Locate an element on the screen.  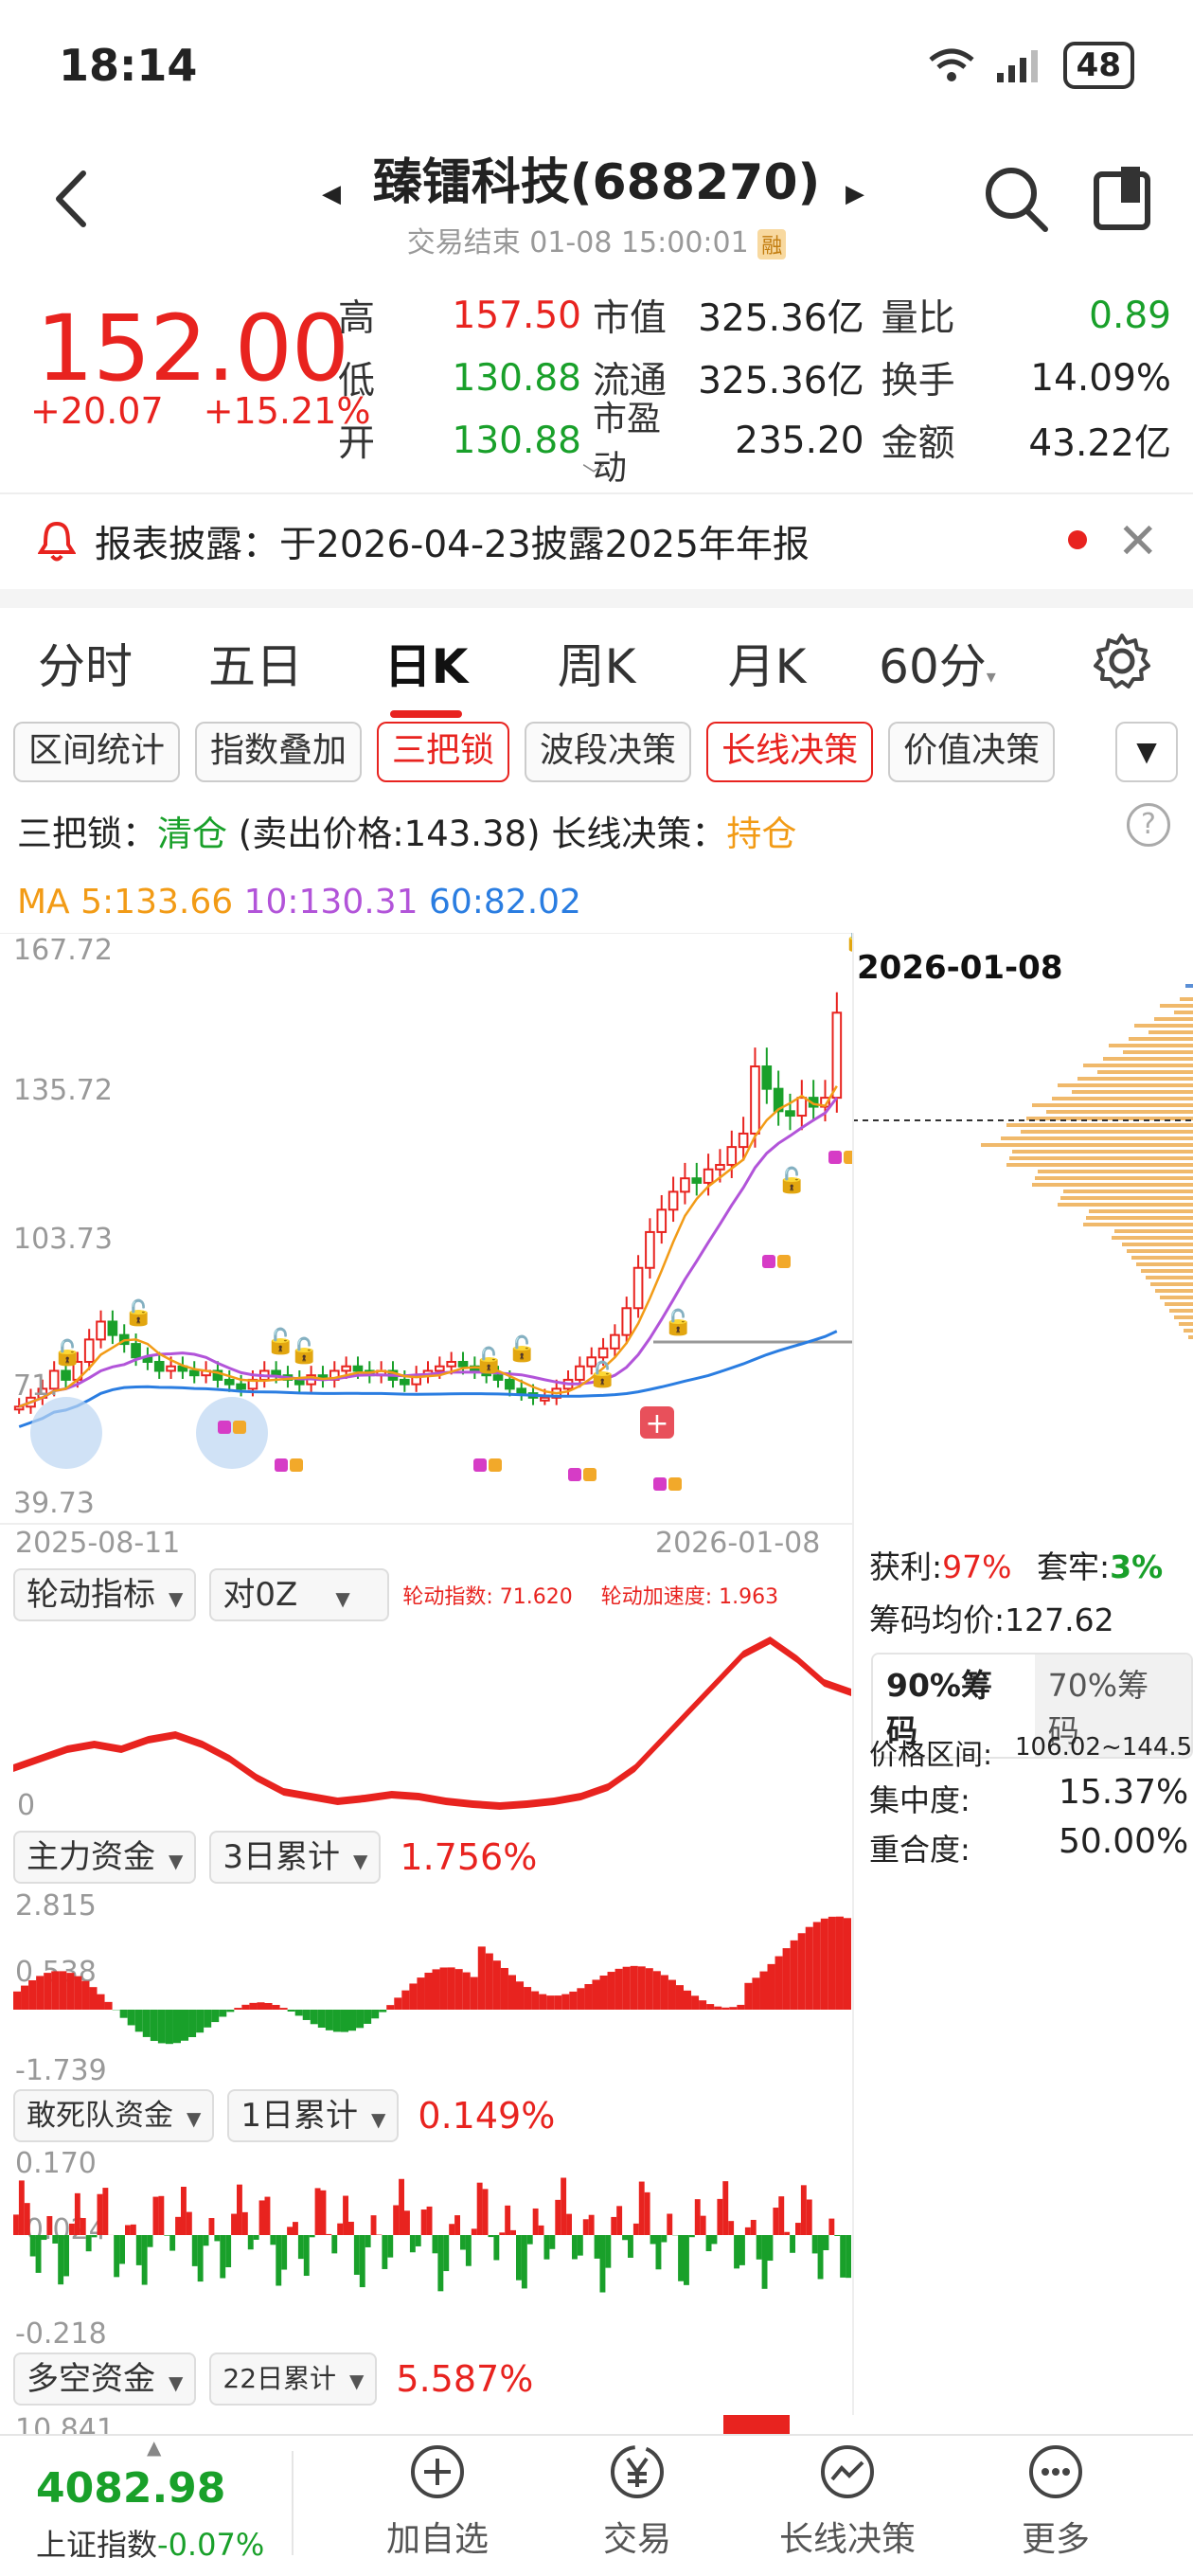
tool-swing-decision: 波段决策 is located at coordinates (608, 752).